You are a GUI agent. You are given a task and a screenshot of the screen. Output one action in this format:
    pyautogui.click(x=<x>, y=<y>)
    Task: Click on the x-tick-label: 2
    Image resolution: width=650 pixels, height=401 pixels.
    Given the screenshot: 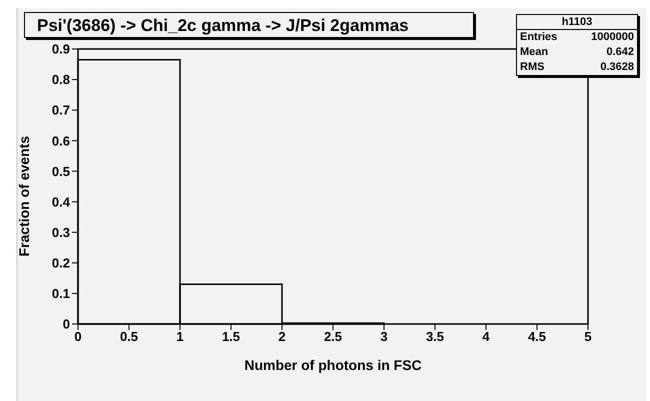 What is the action you would take?
    pyautogui.click(x=282, y=336)
    